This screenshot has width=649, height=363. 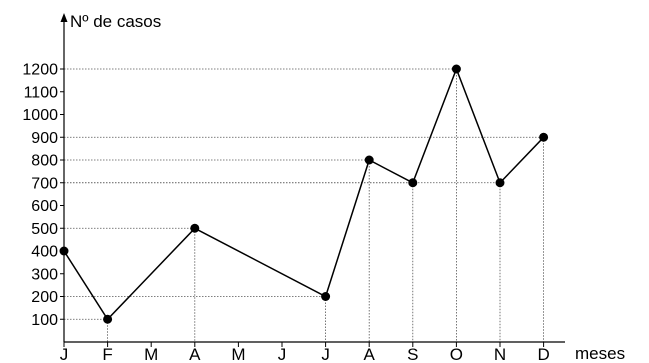 What do you see at coordinates (44, 229) in the screenshot?
I see `y-tick-label: 500` at bounding box center [44, 229].